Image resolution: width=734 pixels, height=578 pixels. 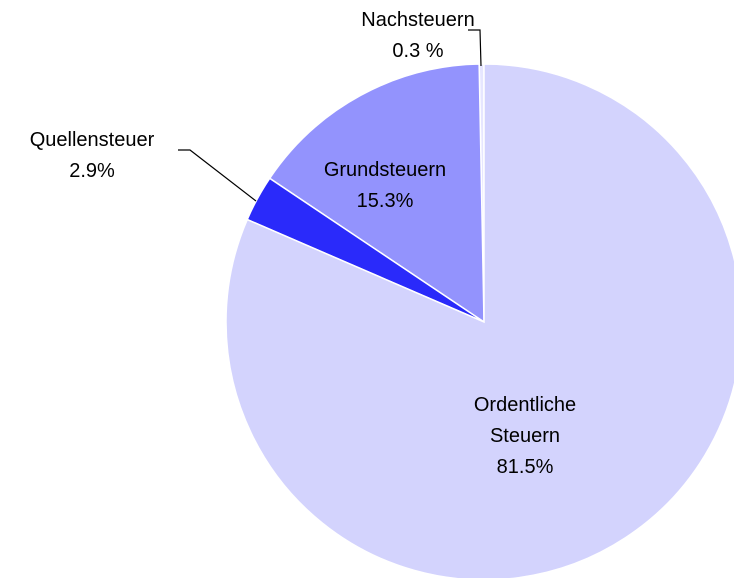 What do you see at coordinates (418, 36) in the screenshot?
I see `slice-label: Nachsteuern 0.3 %` at bounding box center [418, 36].